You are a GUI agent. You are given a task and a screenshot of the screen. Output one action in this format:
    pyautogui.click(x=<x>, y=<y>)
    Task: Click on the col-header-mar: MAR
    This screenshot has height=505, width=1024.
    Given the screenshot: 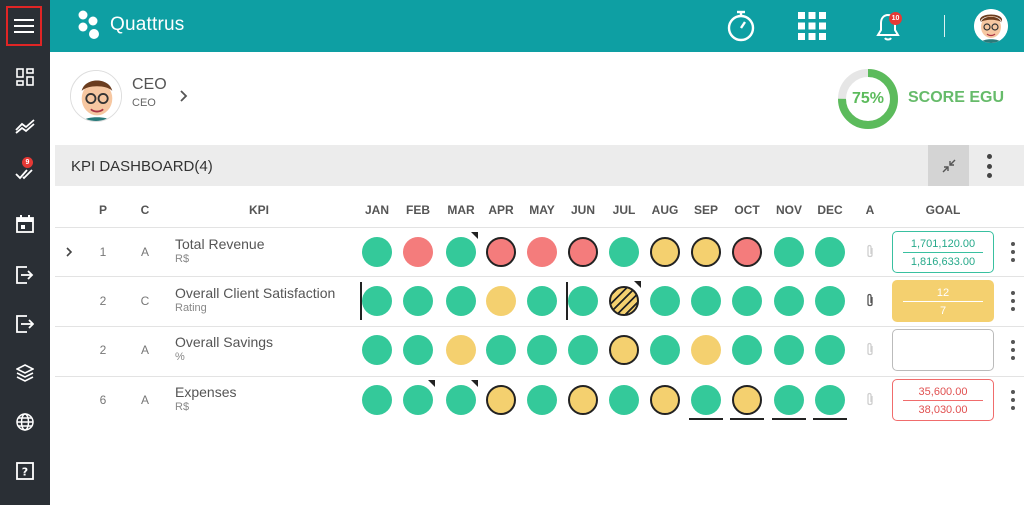 What is the action you would take?
    pyautogui.click(x=461, y=210)
    